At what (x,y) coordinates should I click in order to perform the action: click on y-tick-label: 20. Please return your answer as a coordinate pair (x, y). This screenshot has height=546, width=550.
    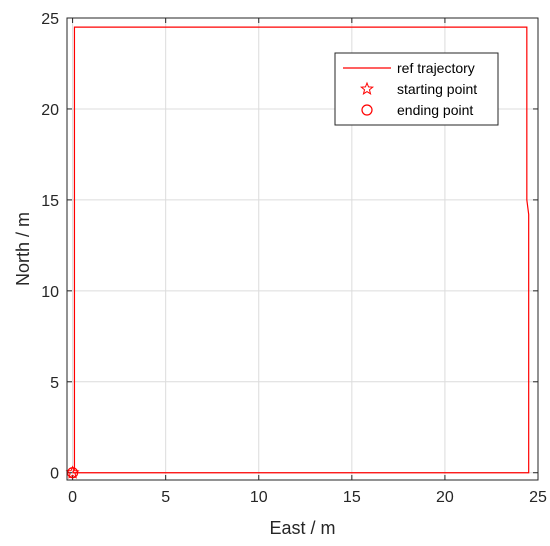
    Looking at the image, I should click on (50, 110).